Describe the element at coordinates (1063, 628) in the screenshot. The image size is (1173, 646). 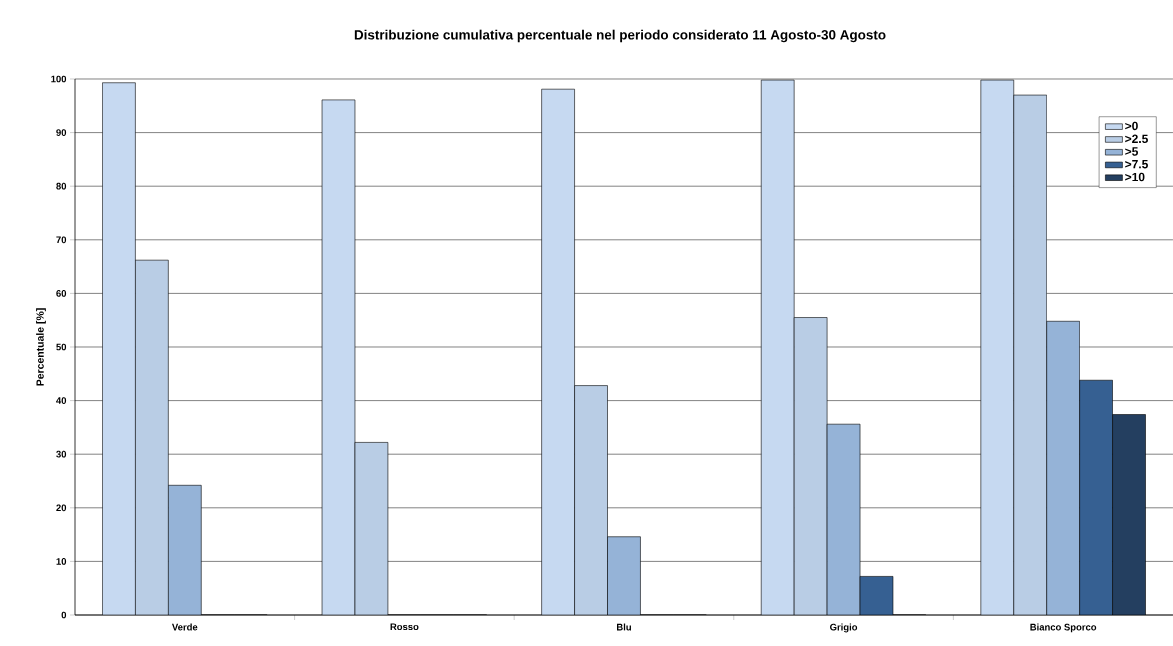
I see `x-tick-label: Bianco Sporco` at that location.